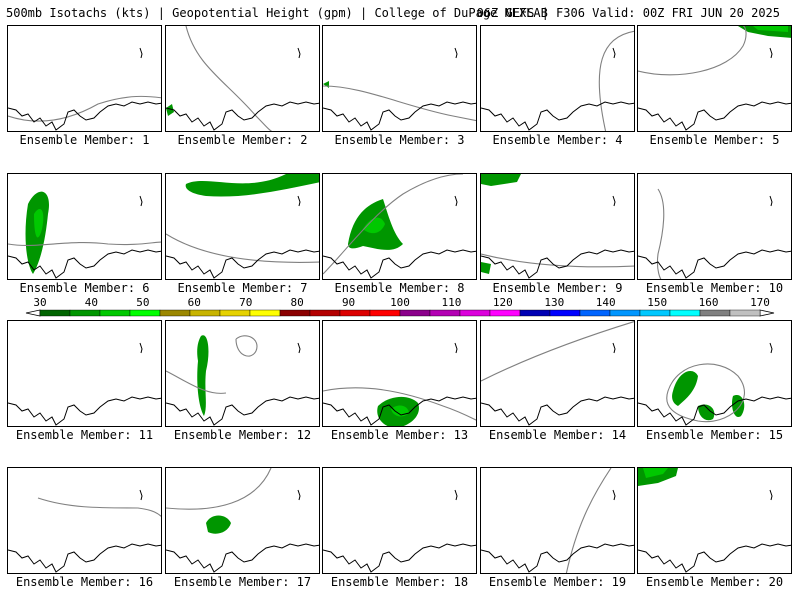  Describe the element at coordinates (348, 302) in the screenshot. I see `colorbar-tick-90: 90` at that location.